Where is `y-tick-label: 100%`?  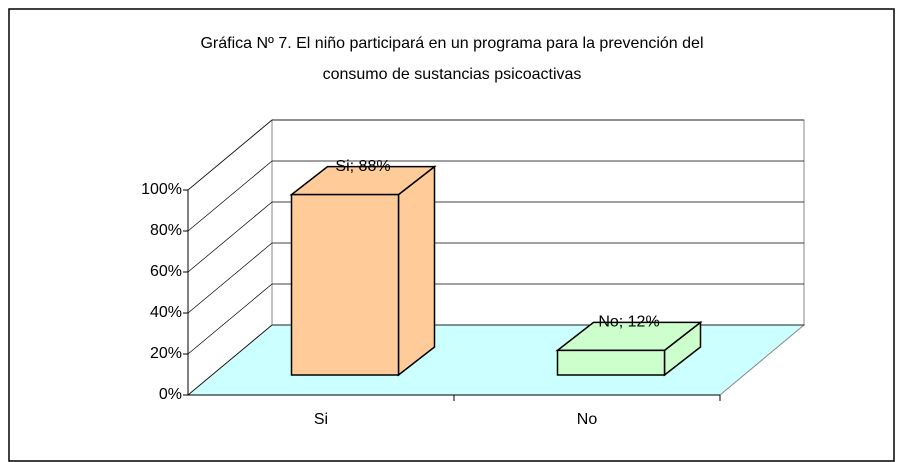 y-tick-label: 100% is located at coordinates (161, 189).